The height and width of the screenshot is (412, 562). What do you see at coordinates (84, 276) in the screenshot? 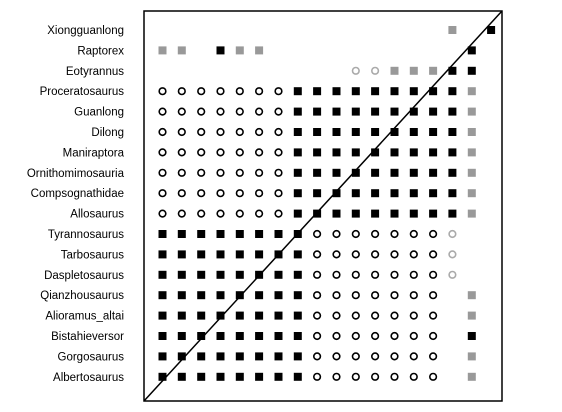
I see `row-label-daspletosaurus: Daspletosaurus` at bounding box center [84, 276].